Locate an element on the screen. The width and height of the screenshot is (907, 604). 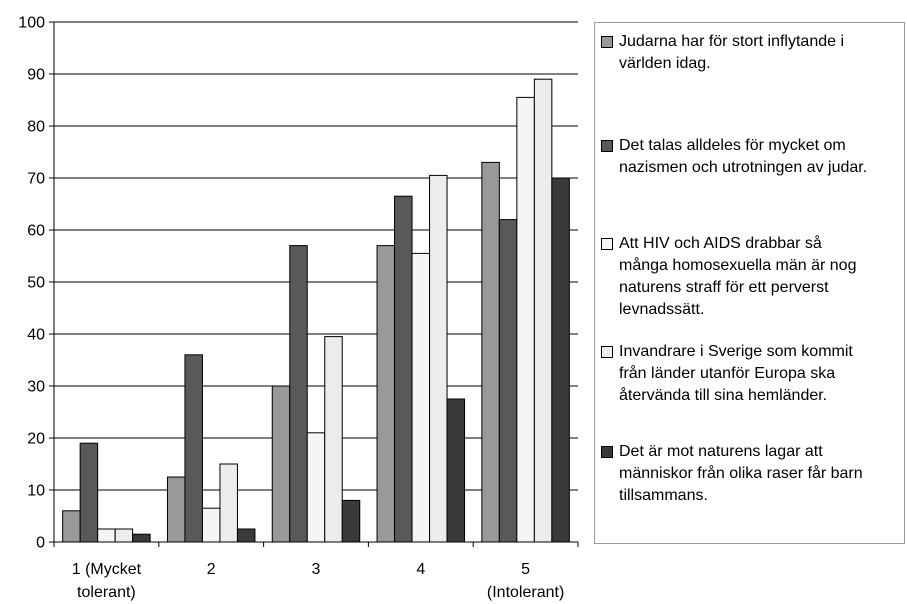
y-tick-label: 90 is located at coordinates (36, 75).